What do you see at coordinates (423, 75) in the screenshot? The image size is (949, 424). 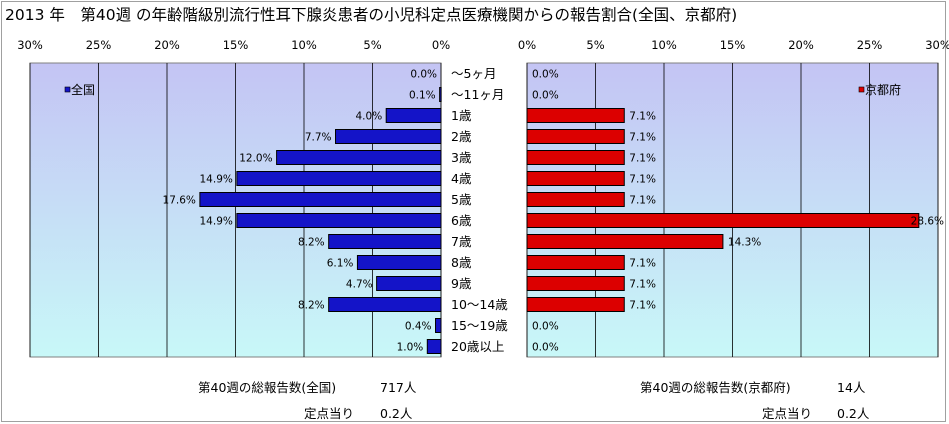 I see `national-data-label: 0.0%` at bounding box center [423, 75].